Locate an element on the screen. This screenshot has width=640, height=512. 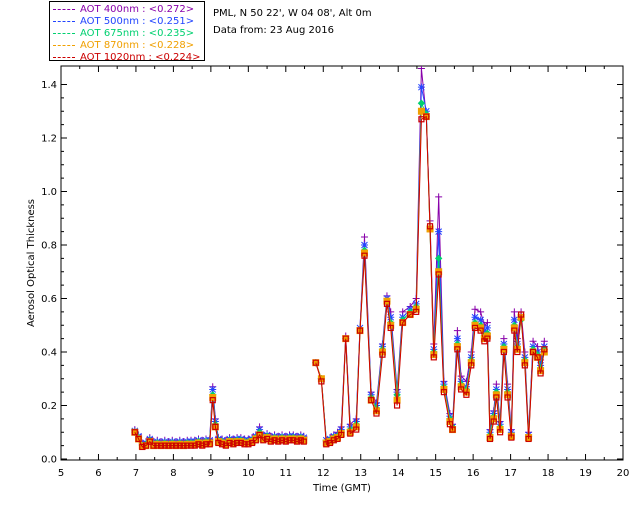
legend-entry-1020nm: AOT 1020nm : <0.224> is located at coordinates (126, 58).